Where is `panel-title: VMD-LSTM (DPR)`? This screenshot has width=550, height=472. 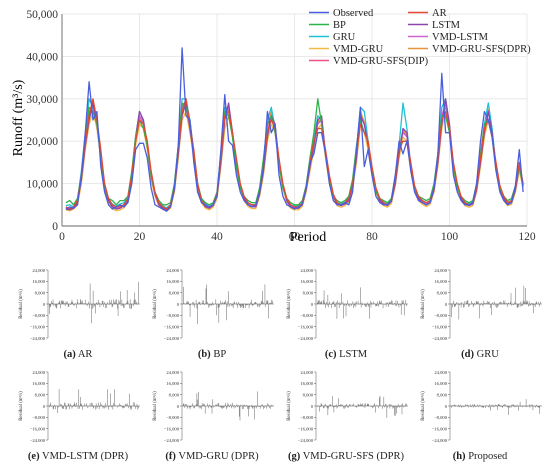
panel-title: VMD-LSTM (DPR) is located at coordinates (85, 456).